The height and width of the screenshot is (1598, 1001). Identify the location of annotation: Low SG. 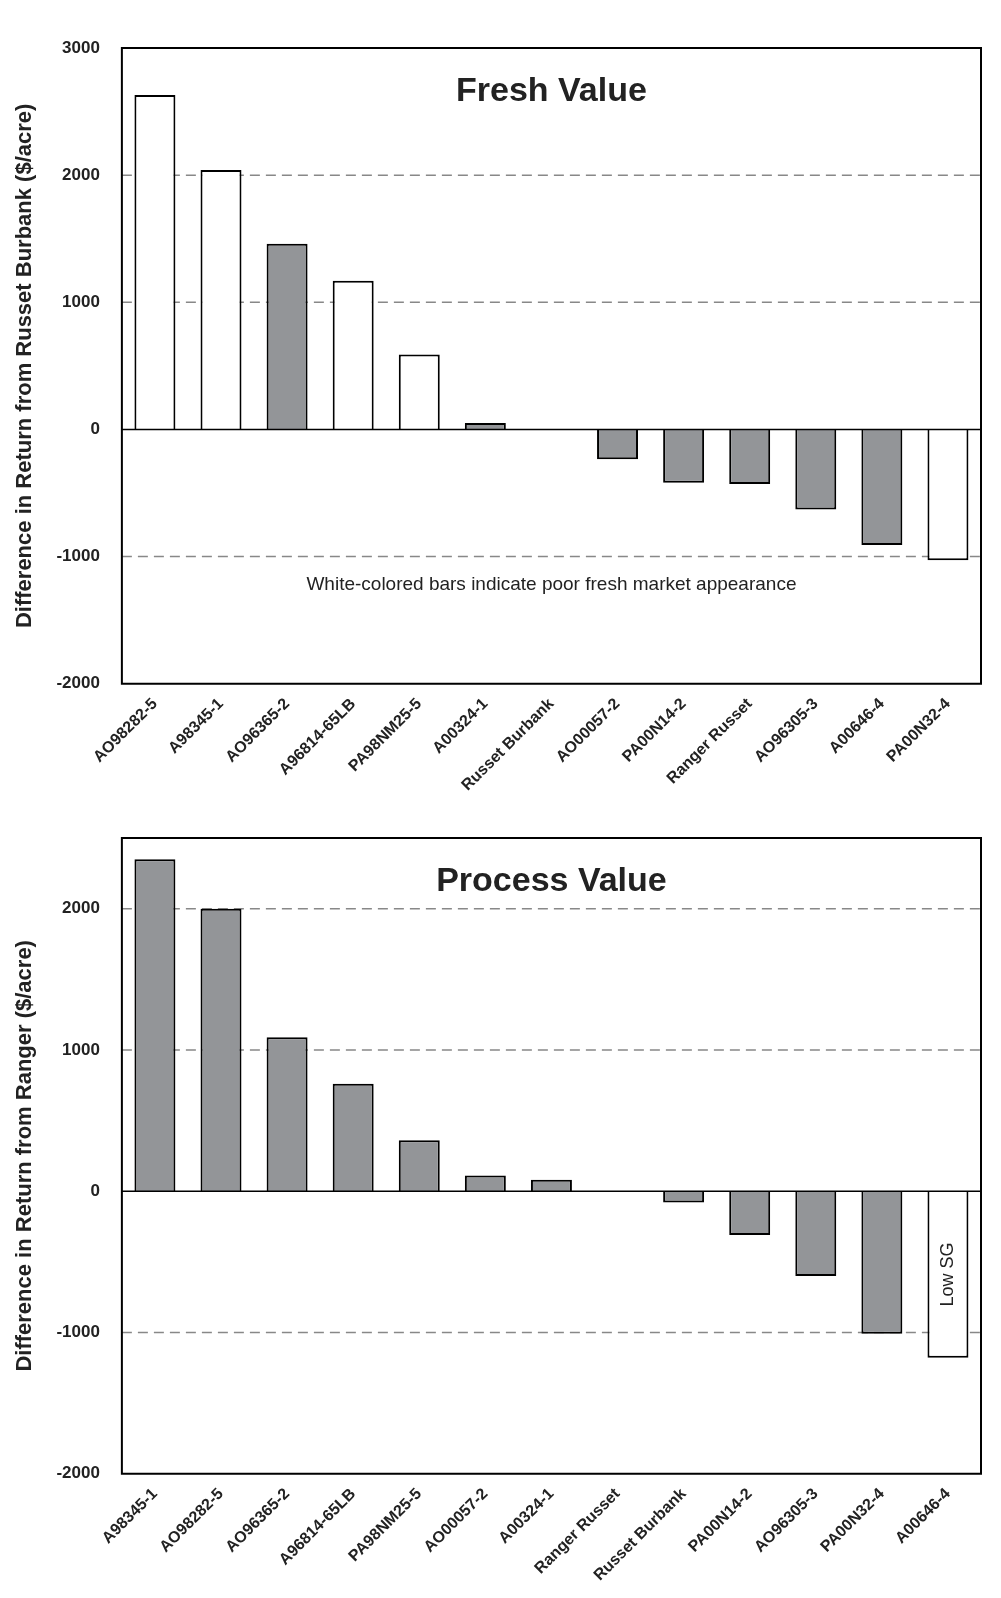
(946, 1274).